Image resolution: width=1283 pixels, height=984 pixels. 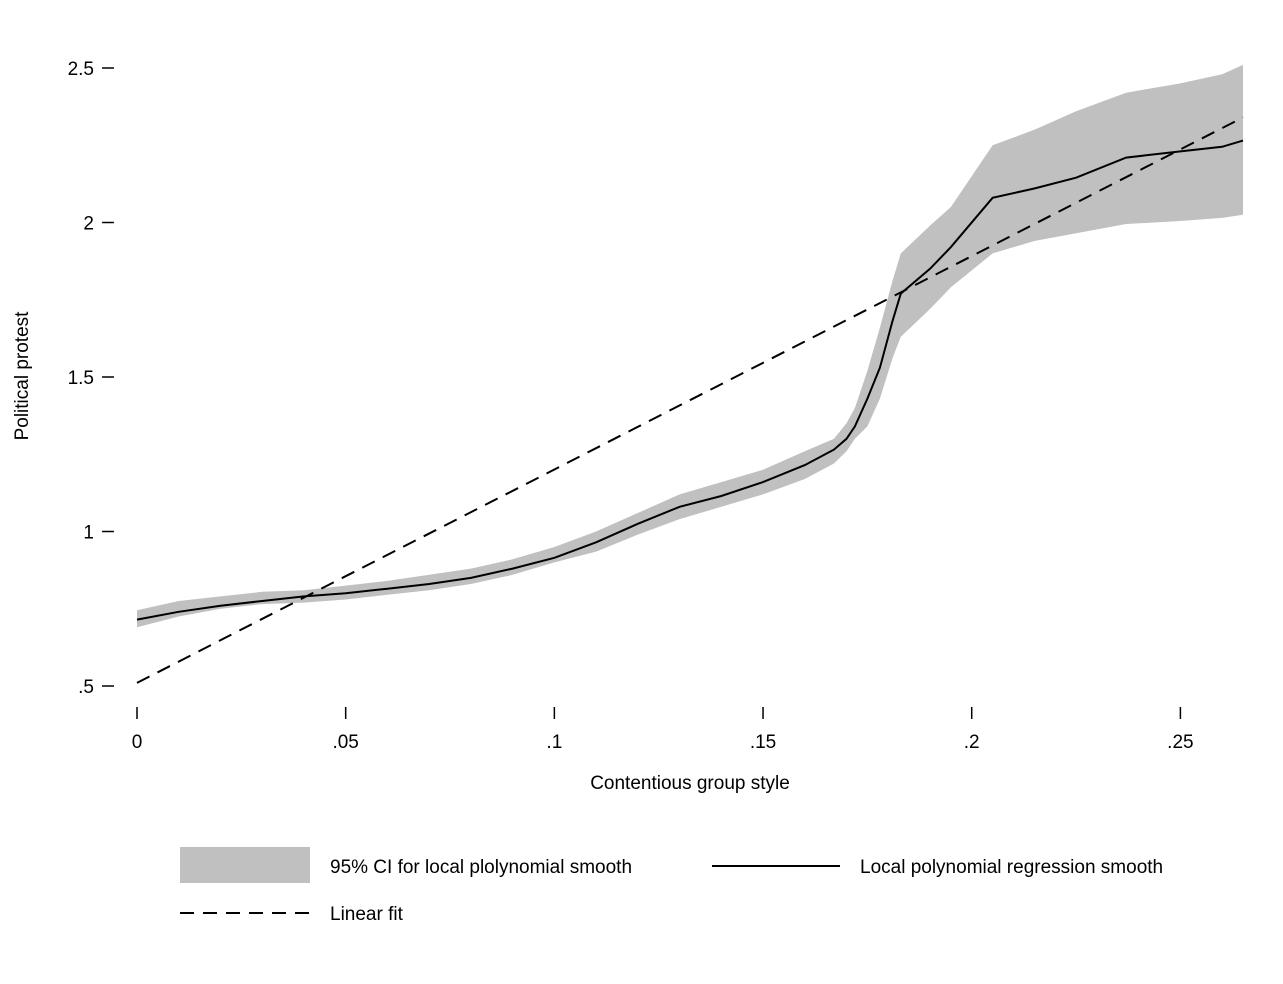 I want to click on legend-swatch-ci-band, so click(x=245, y=865).